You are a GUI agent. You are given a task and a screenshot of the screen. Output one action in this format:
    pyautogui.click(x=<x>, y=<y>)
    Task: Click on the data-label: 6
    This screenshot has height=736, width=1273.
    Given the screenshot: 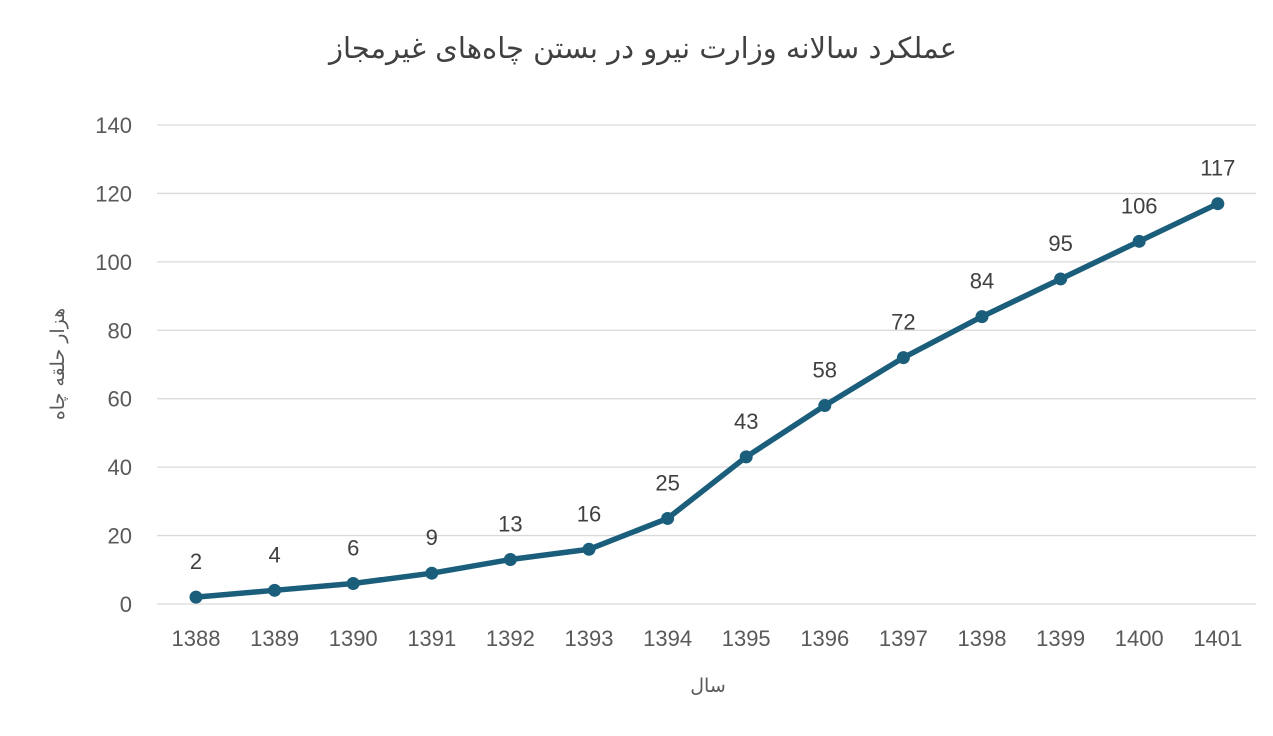 What is the action you would take?
    pyautogui.click(x=353, y=547)
    